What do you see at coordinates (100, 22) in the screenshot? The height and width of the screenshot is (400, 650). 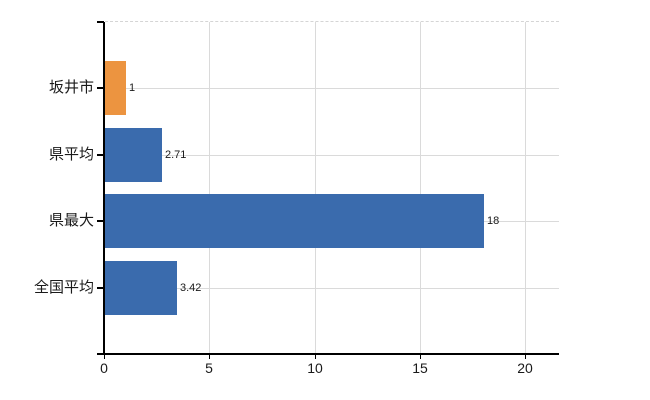 I see `y-axis-top-tick` at bounding box center [100, 22].